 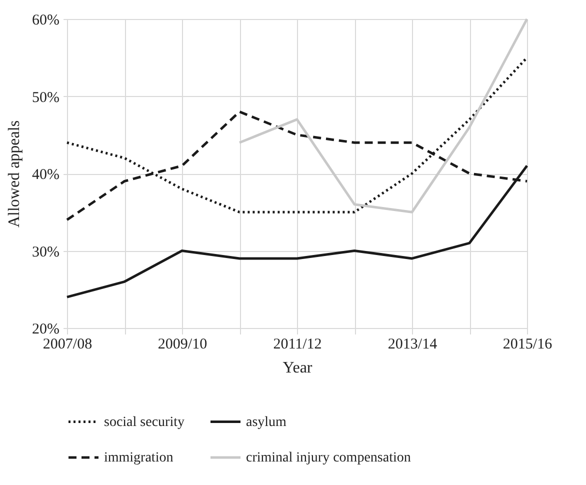 I want to click on y-tick-label: 50%, so click(x=46, y=98).